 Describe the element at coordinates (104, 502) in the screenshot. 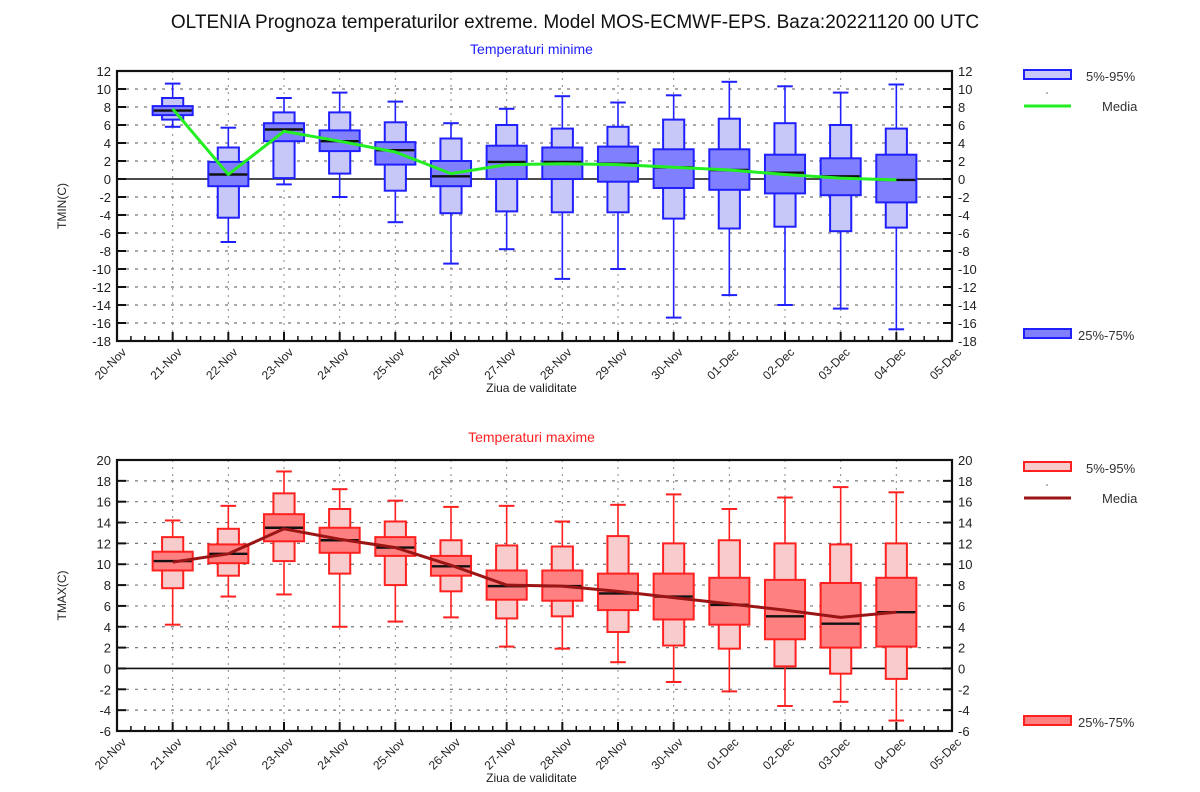

I see `y-tick-label-left: 16` at that location.